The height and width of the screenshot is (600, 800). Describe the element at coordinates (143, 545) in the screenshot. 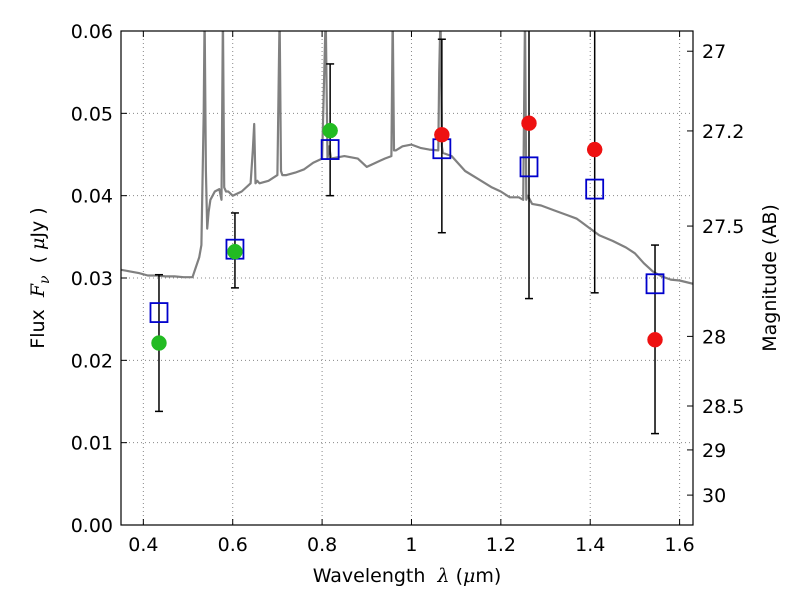

I see `x-tick-label: 0.4` at that location.